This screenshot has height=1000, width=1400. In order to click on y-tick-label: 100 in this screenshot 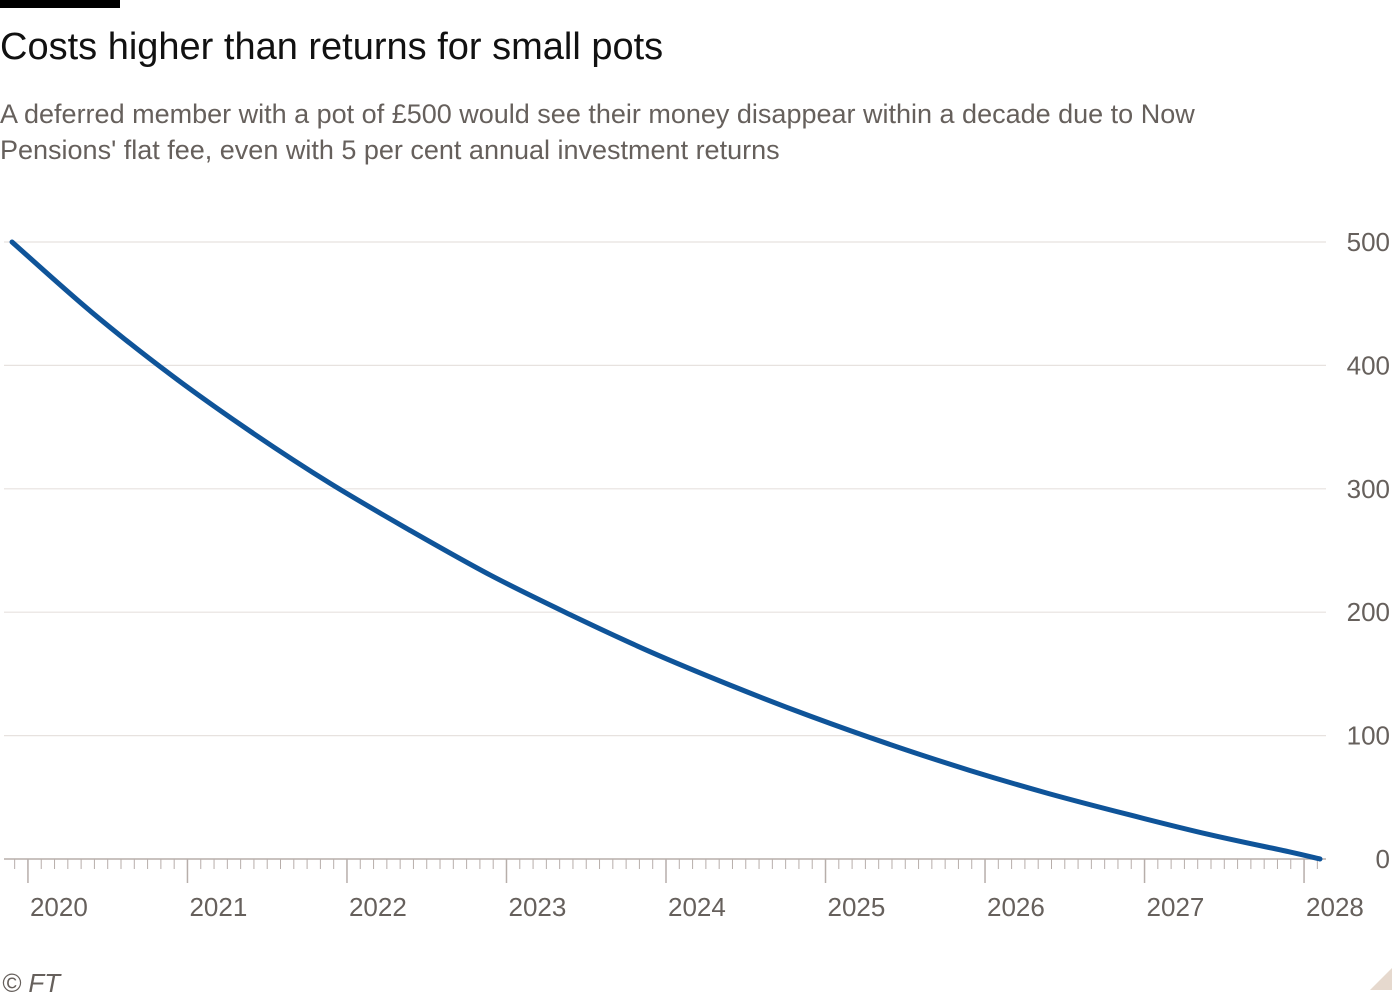, I will do `click(1368, 736)`.